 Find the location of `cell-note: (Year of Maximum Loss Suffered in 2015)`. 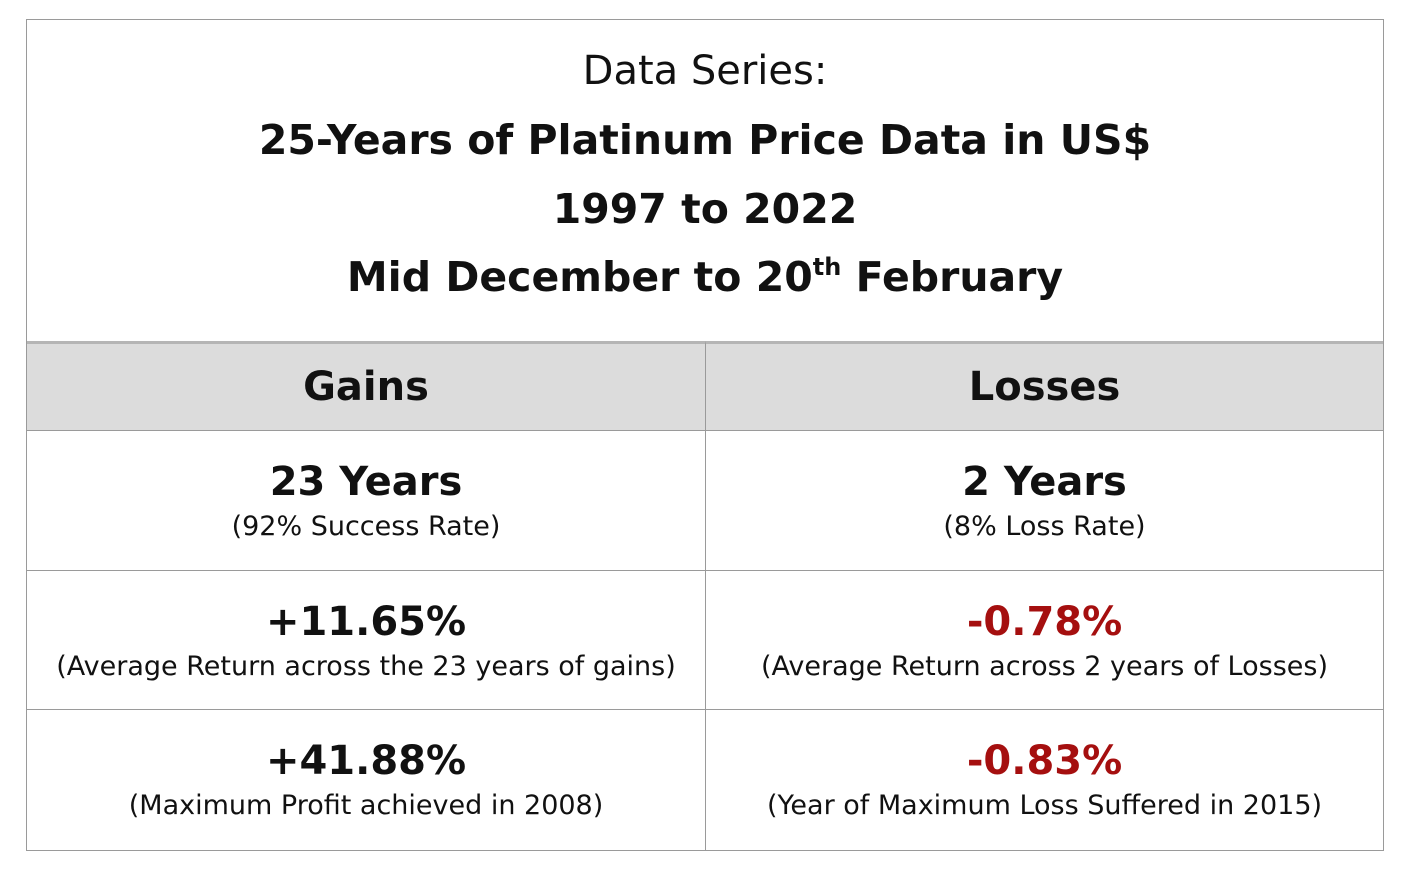

cell-note: (Year of Maximum Loss Suffered in 2015) is located at coordinates (1044, 805).